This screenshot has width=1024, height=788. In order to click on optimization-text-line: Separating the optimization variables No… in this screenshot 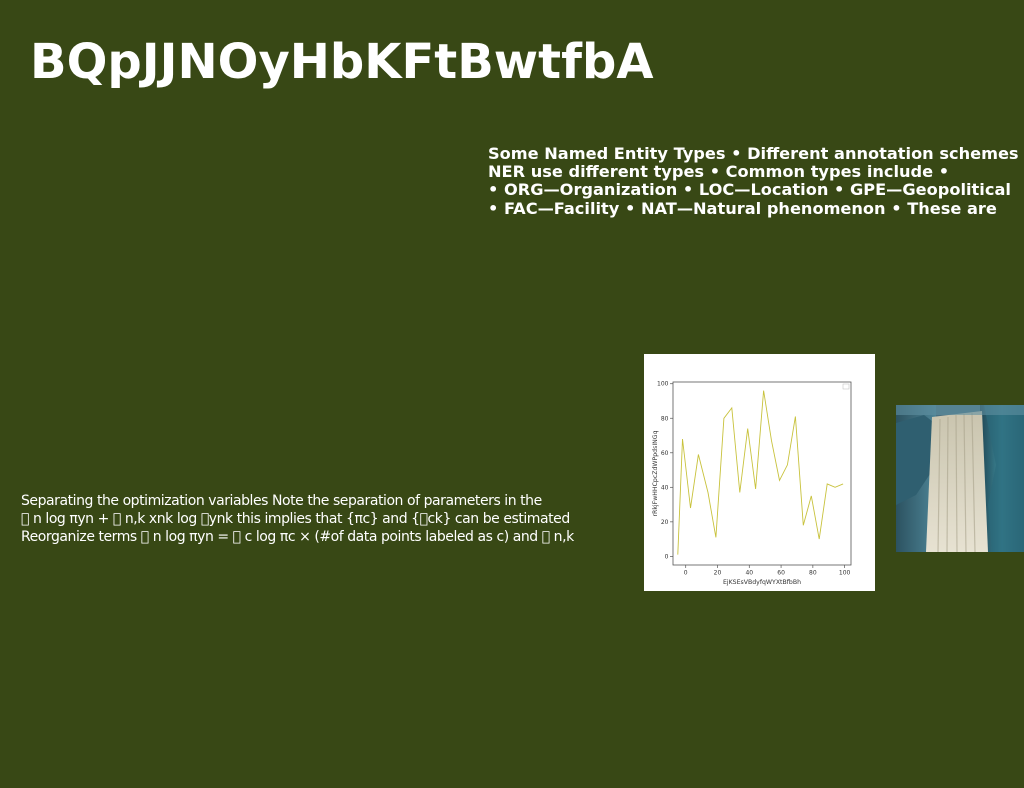, I will do `click(281, 501)`.